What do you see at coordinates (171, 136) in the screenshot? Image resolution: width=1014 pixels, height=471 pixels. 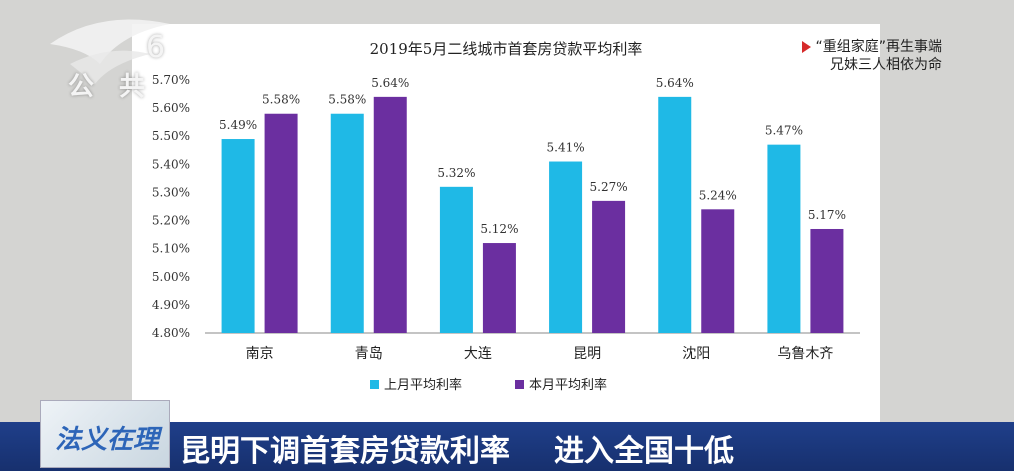 I see `y-tick-label: 5.50%` at bounding box center [171, 136].